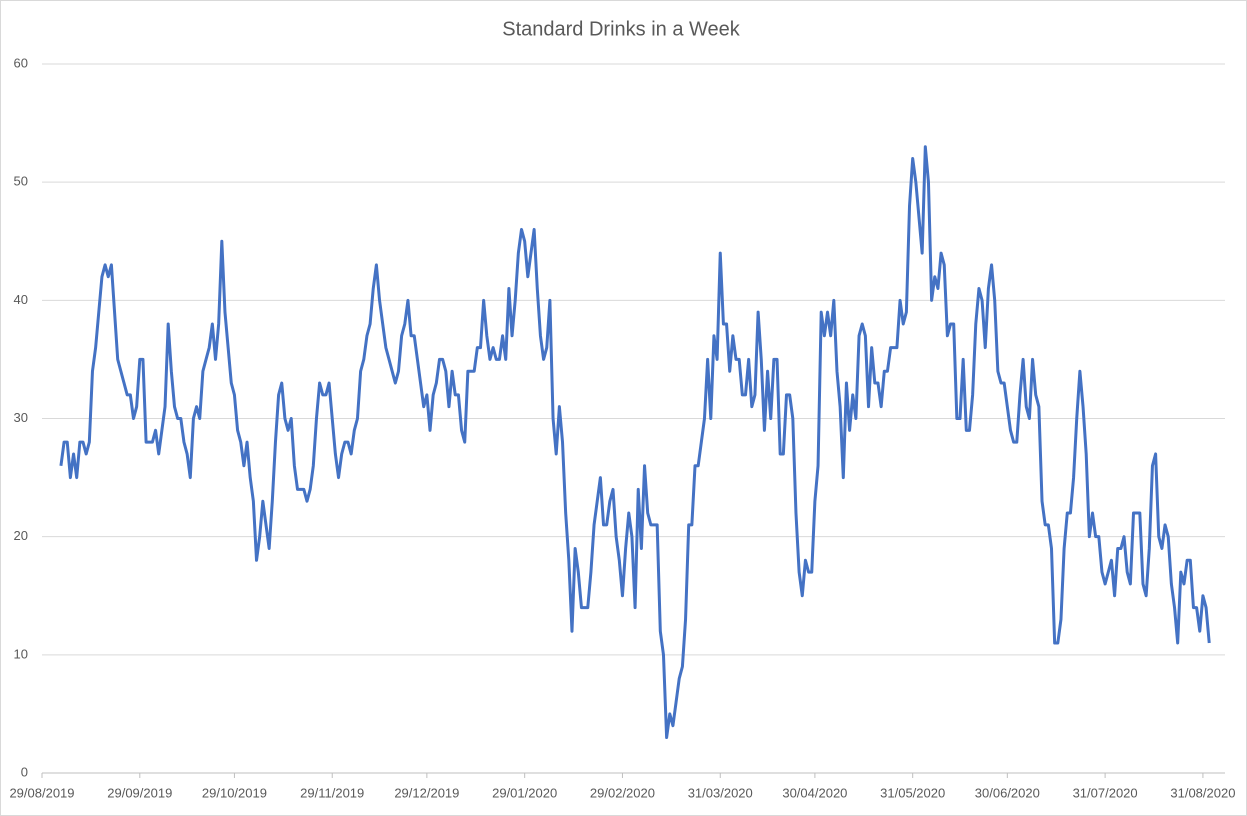 The image size is (1247, 816). Describe the element at coordinates (21, 299) in the screenshot. I see `y-tick-label: 40` at that location.